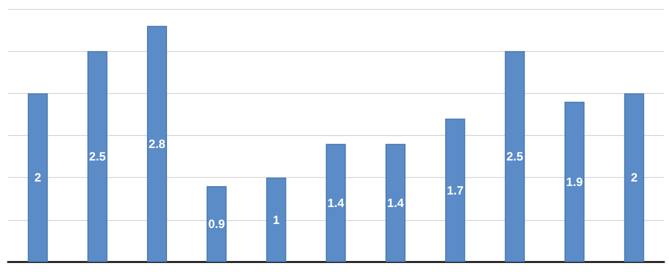 The height and width of the screenshot is (272, 669). I want to click on data-label: 0.9, so click(217, 224).